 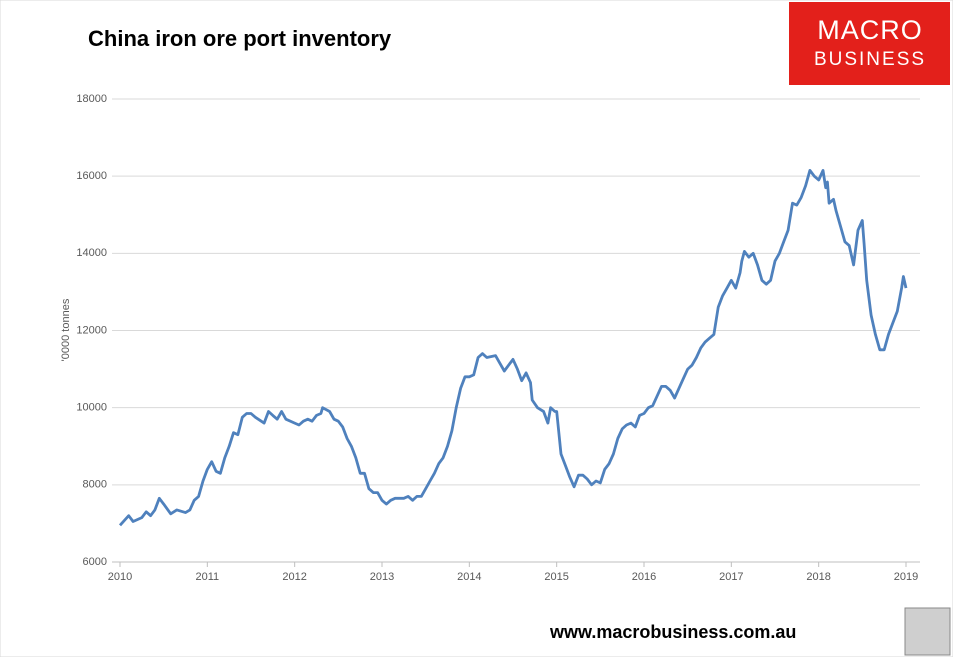 I want to click on x-tick-label: 2015, so click(x=556, y=577).